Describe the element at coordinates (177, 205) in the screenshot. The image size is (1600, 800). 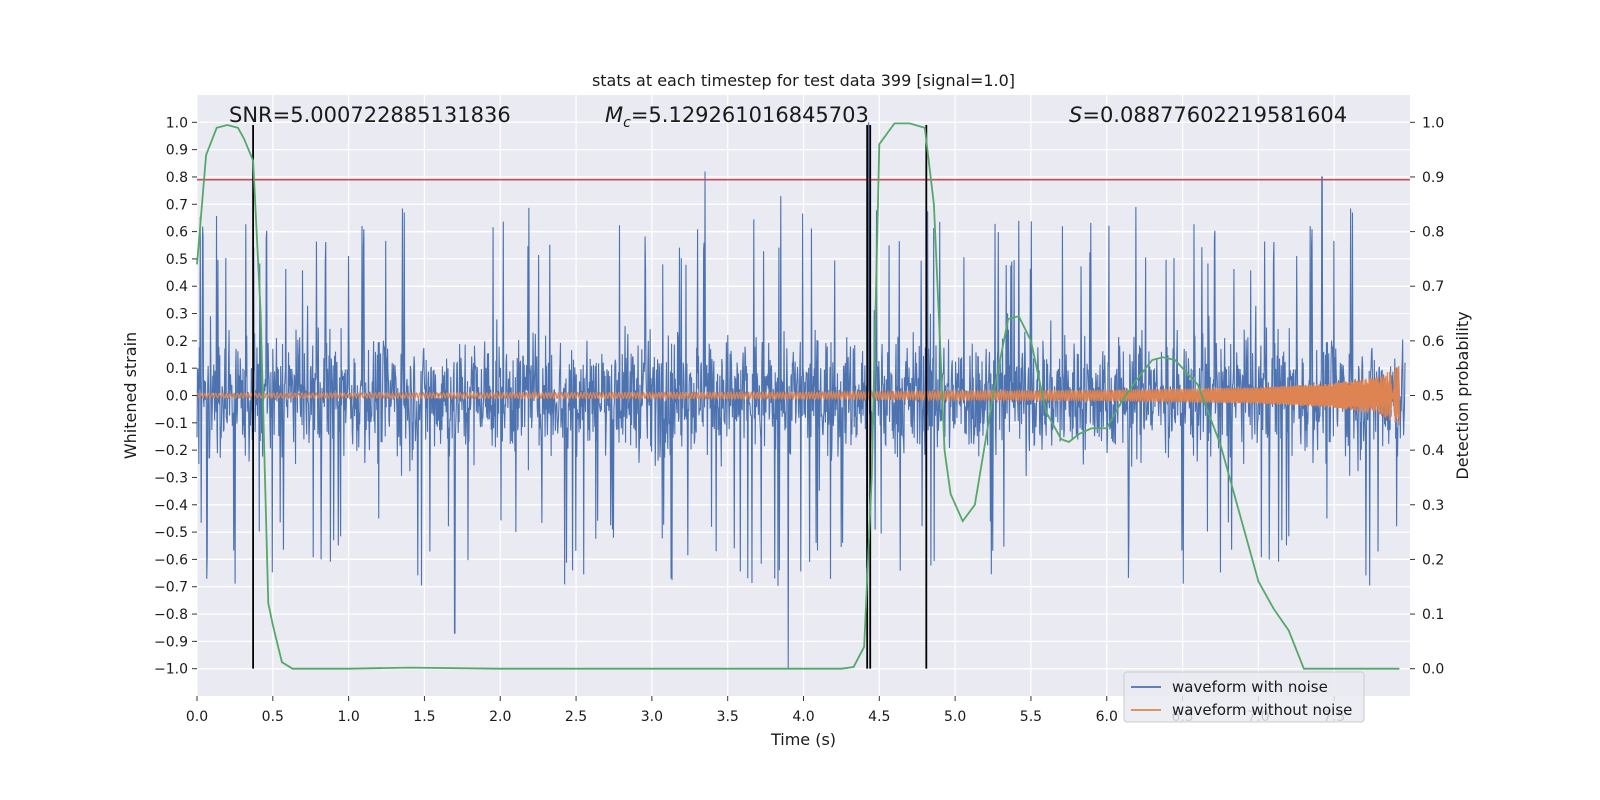
I see `y-tick-label: 0.7` at that location.